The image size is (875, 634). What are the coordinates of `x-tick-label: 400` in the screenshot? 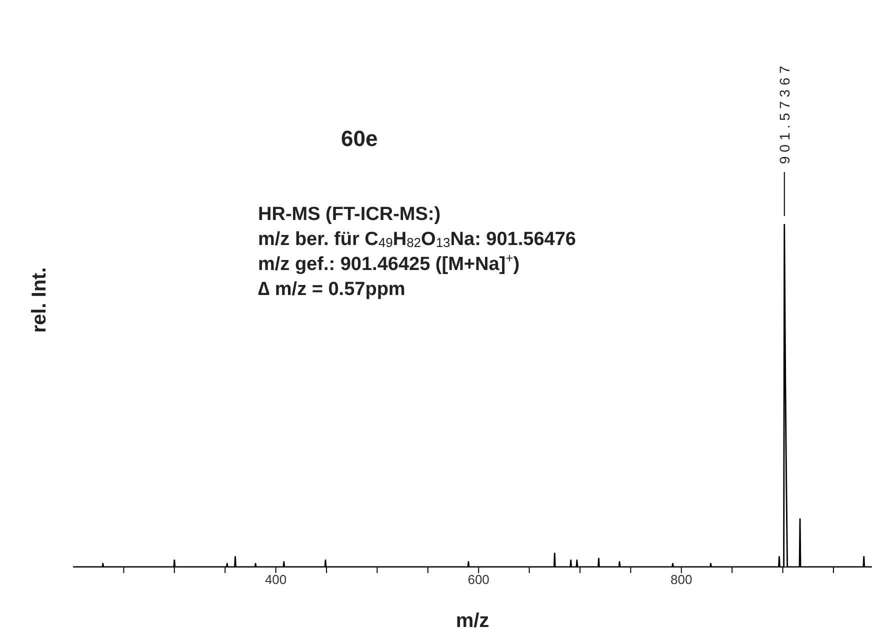 It's located at (275, 580).